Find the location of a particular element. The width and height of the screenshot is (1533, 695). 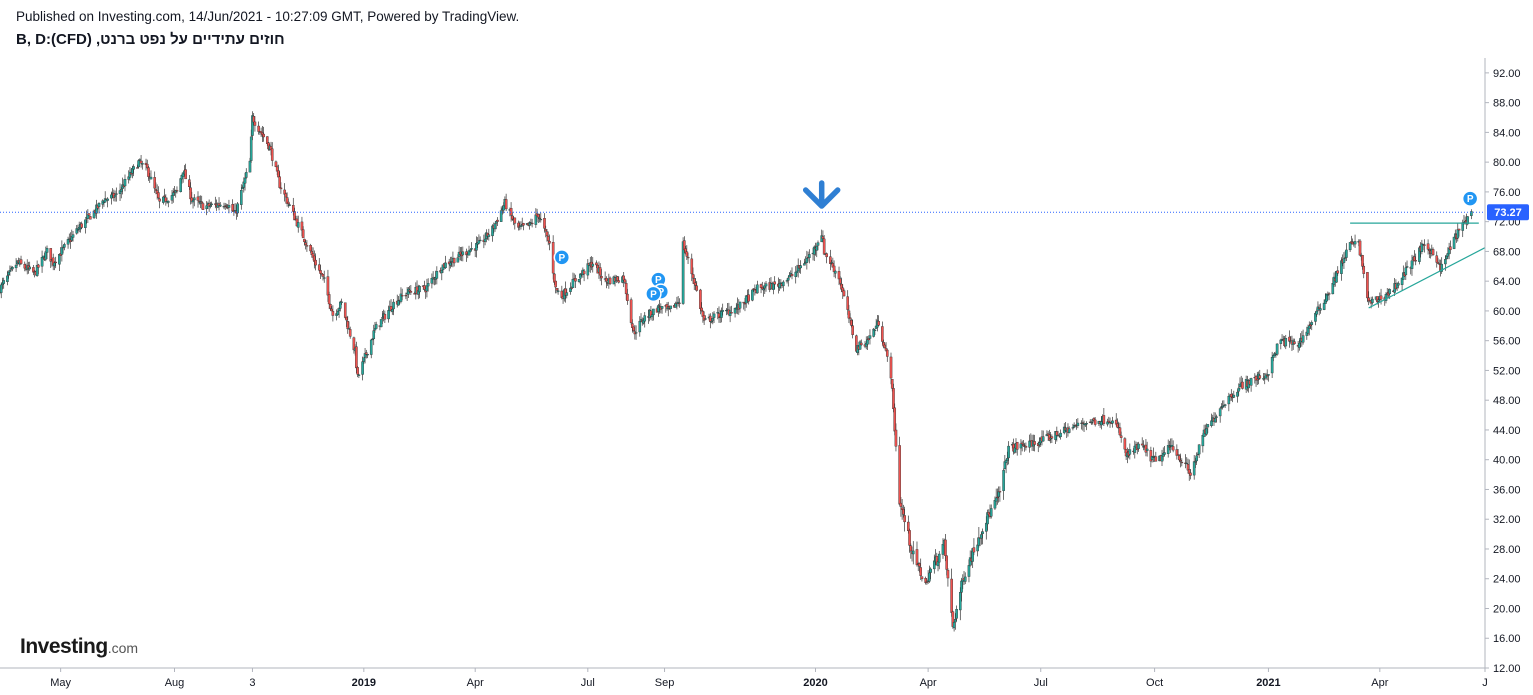

support-trendline is located at coordinates (1427, 278).